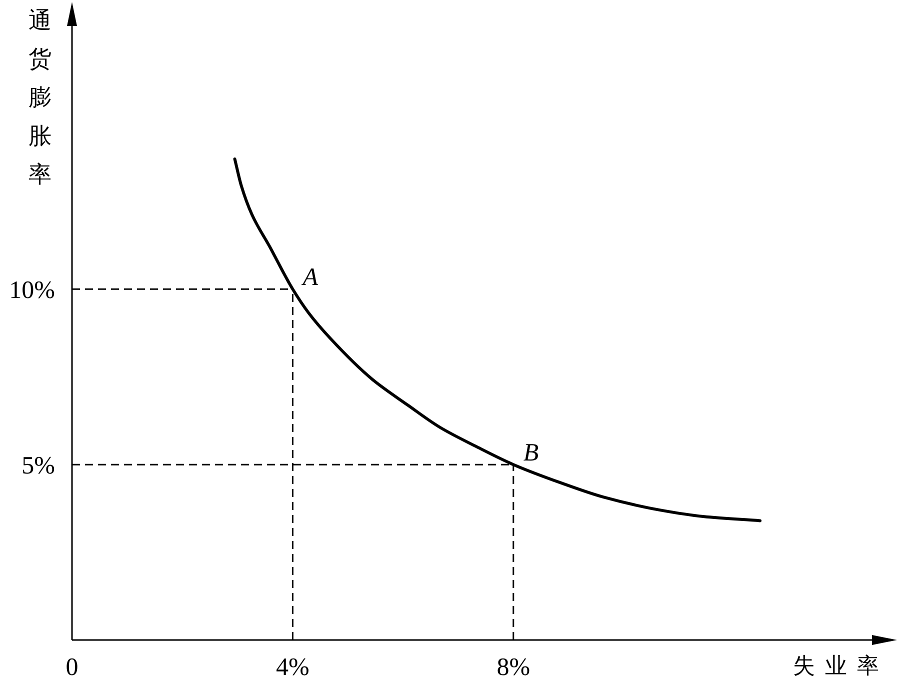 The width and height of the screenshot is (899, 680). What do you see at coordinates (72, 667) in the screenshot?
I see `x-tick-label: 0` at bounding box center [72, 667].